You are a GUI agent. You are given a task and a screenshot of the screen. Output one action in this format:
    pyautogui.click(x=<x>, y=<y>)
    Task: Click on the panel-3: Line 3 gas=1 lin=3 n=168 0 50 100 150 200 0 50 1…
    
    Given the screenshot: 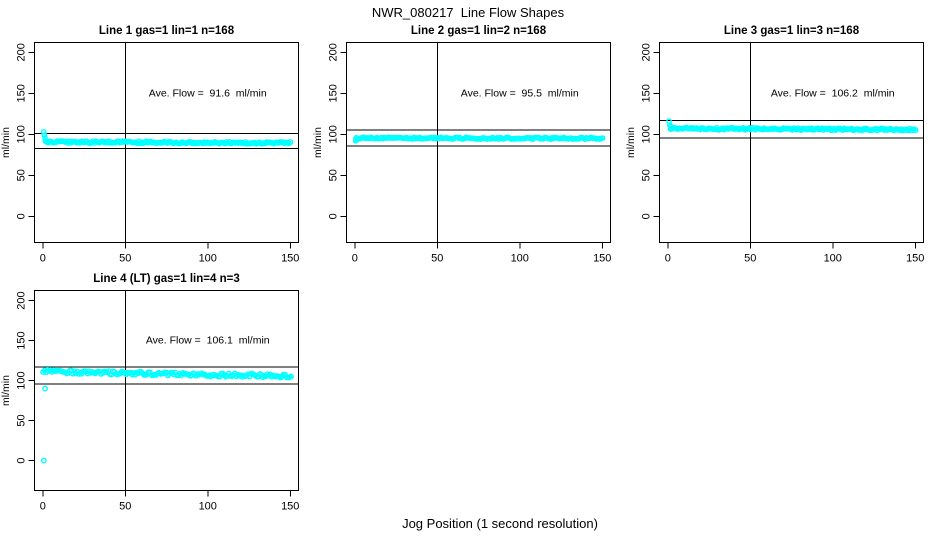 What is the action you would take?
    pyautogui.click(x=774, y=145)
    